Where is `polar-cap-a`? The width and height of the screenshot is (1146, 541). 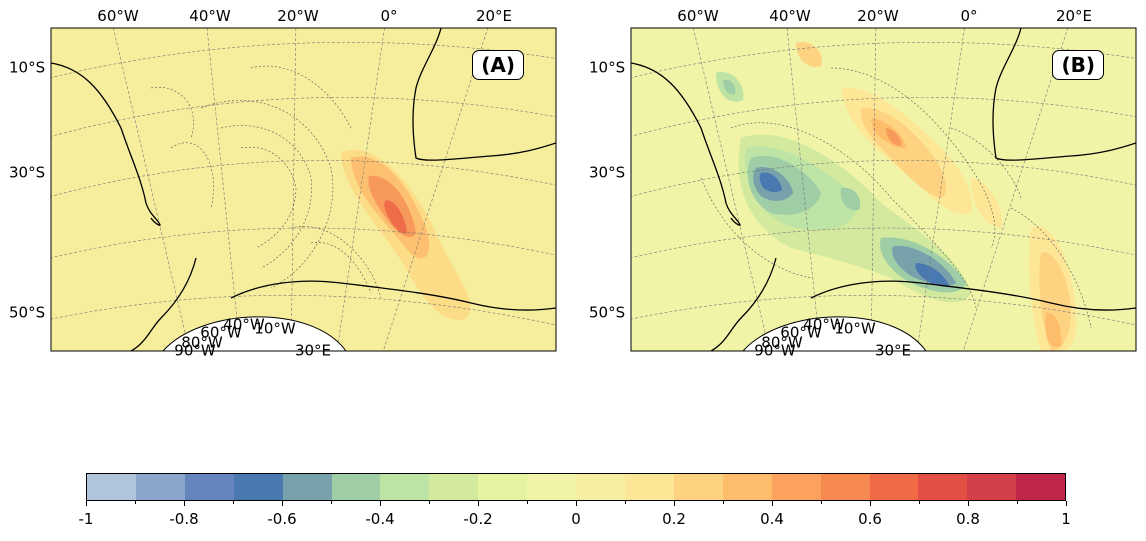 polar-cap-a is located at coordinates (254, 333).